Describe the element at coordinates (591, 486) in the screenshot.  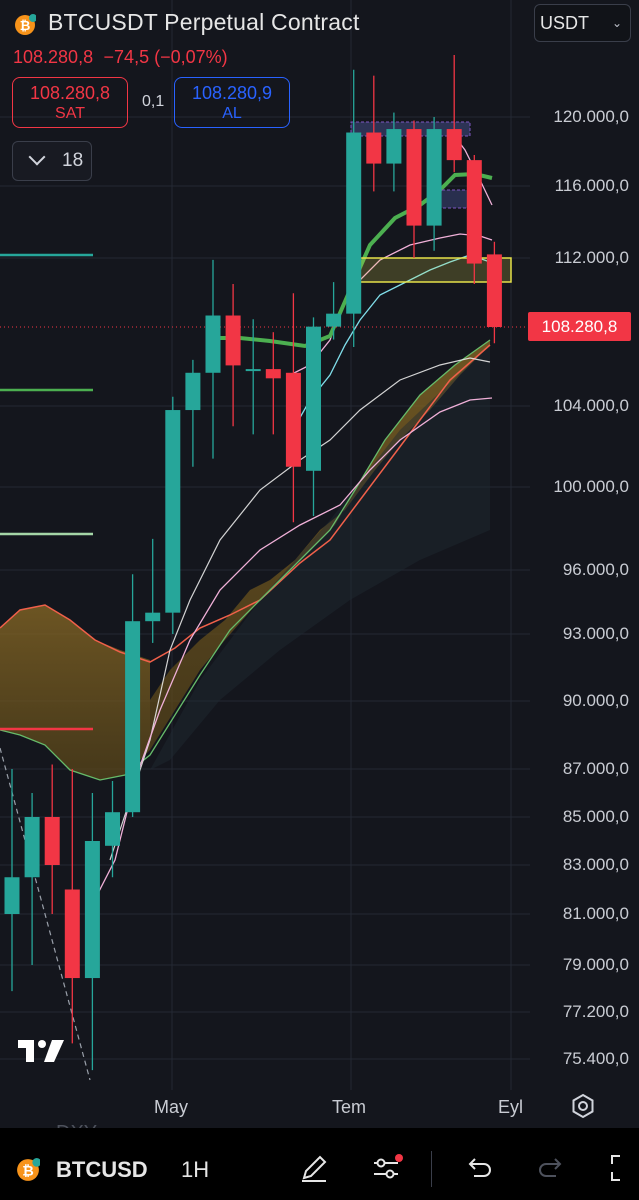
I see `price-axis-label: 100.000,0` at that location.